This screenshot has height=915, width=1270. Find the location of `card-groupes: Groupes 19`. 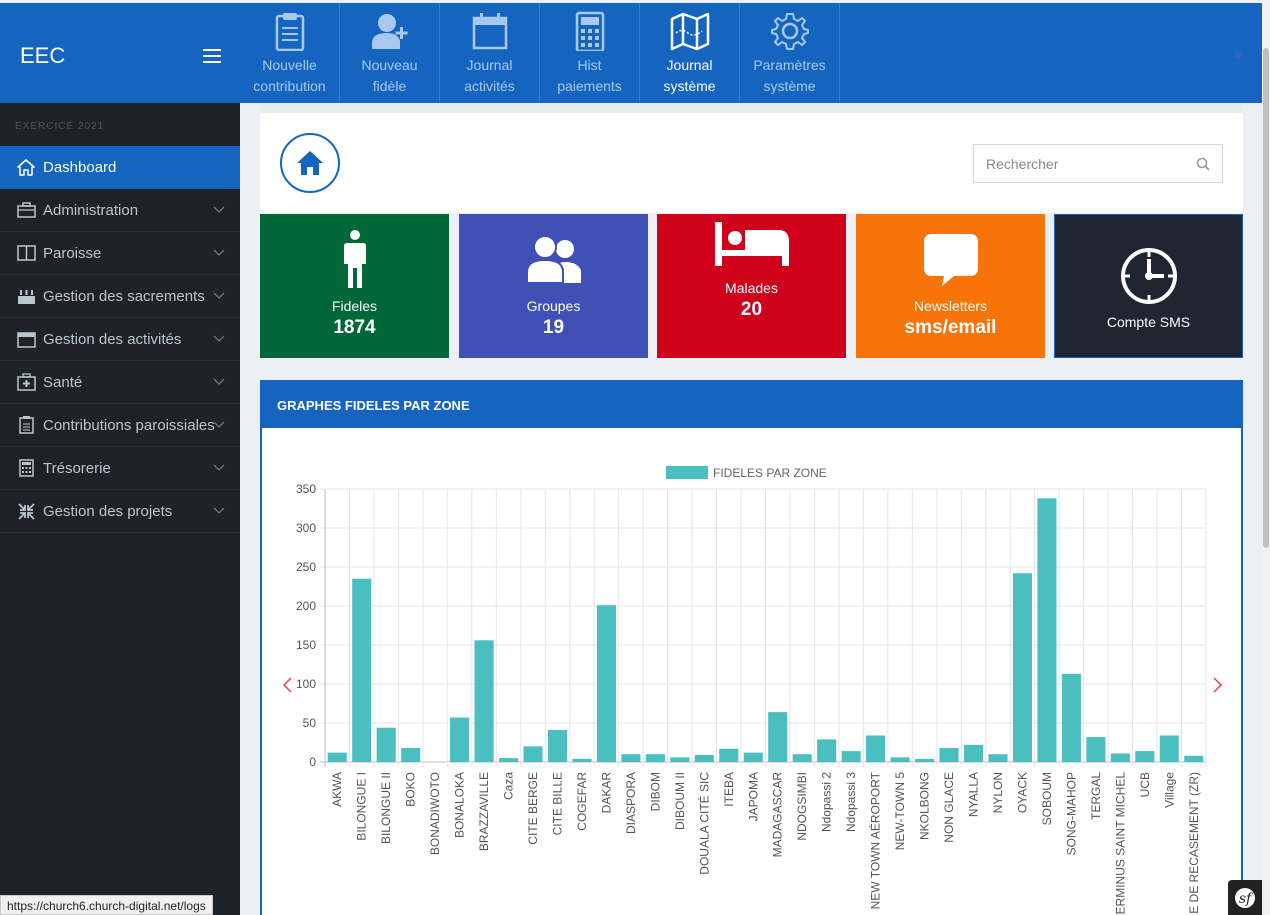

card-groupes: Groupes 19 is located at coordinates (553, 286).